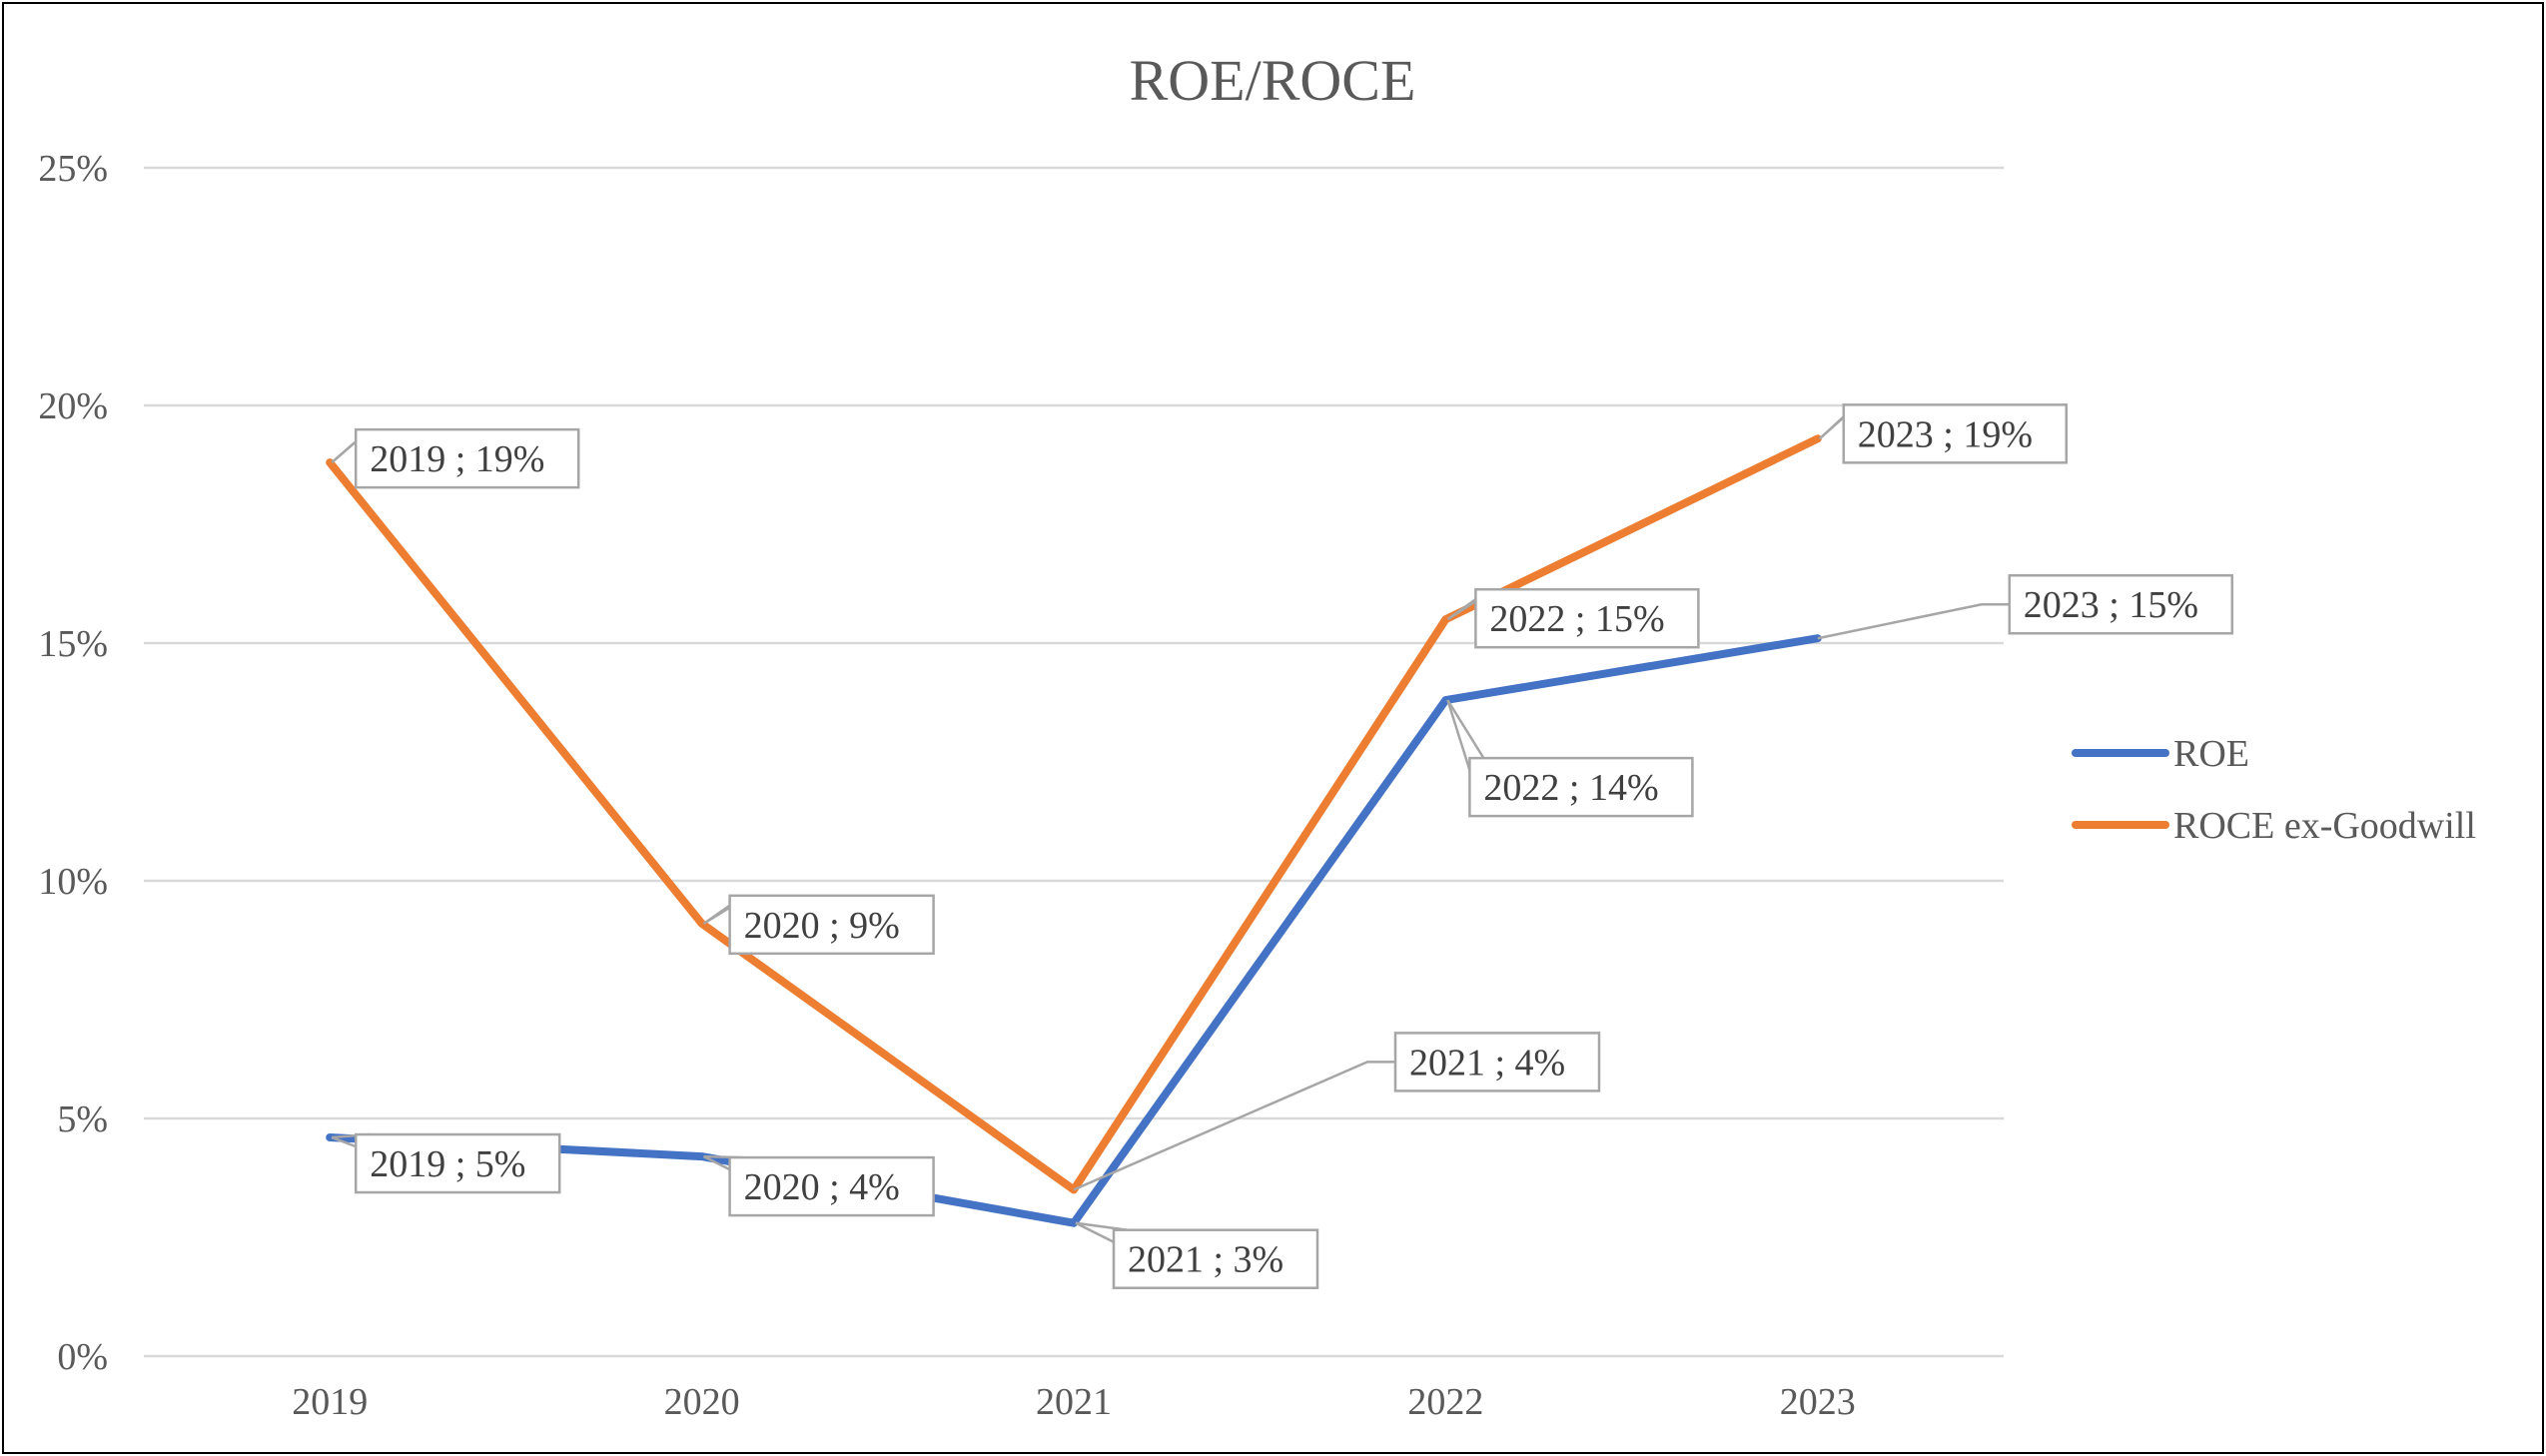 The image size is (2546, 1456). What do you see at coordinates (330, 1402) in the screenshot?
I see `x-tick-label: 2019` at bounding box center [330, 1402].